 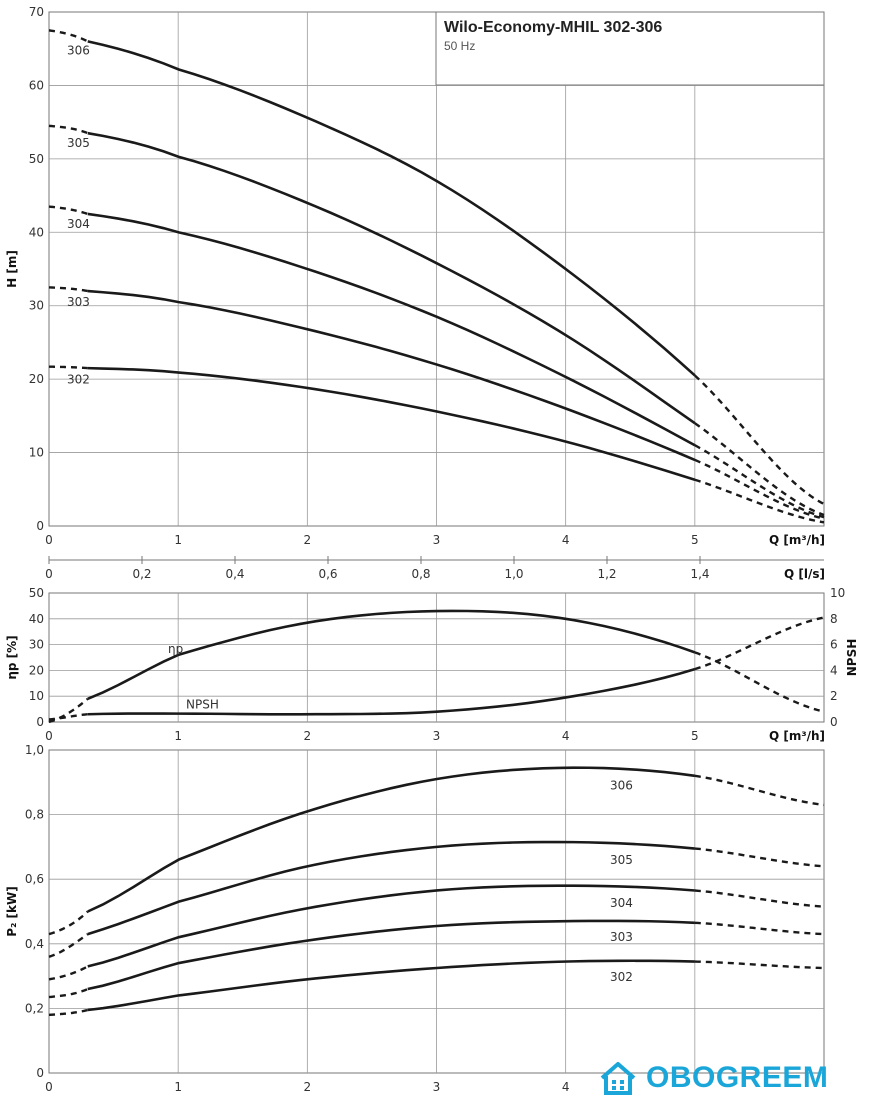 What do you see at coordinates (34, 1008) in the screenshot?
I see `power-ytick-1: 0,2` at bounding box center [34, 1008].